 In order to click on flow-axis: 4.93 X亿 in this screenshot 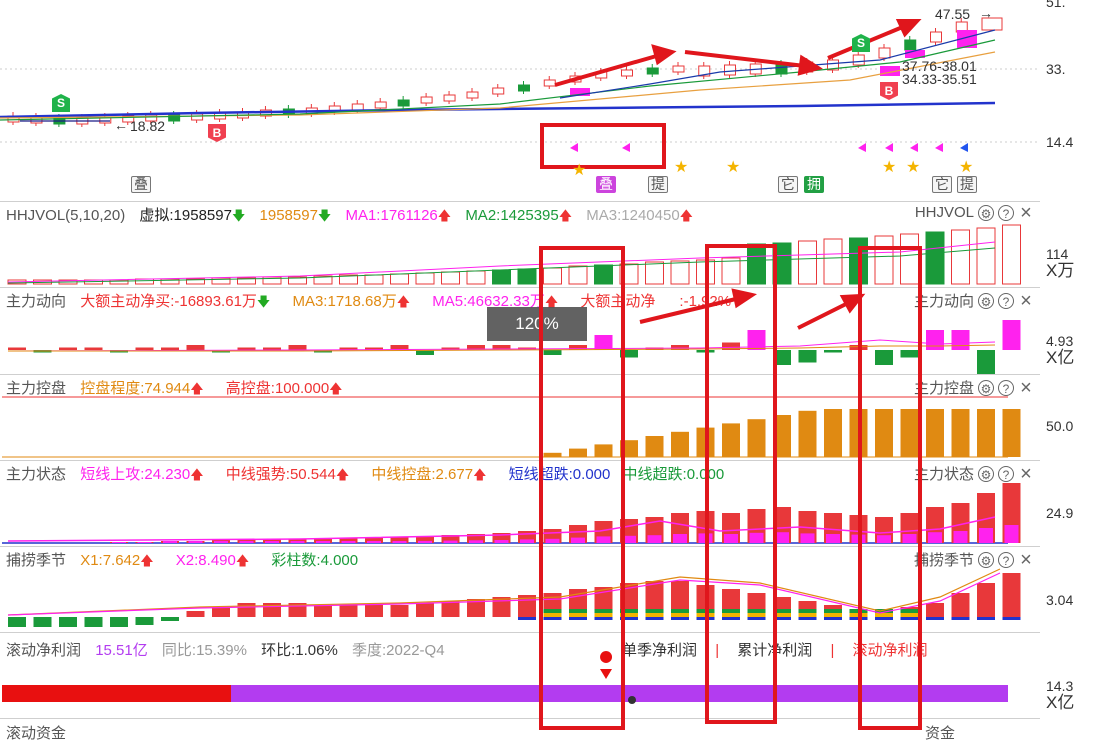, I will do `click(1060, 350)`.